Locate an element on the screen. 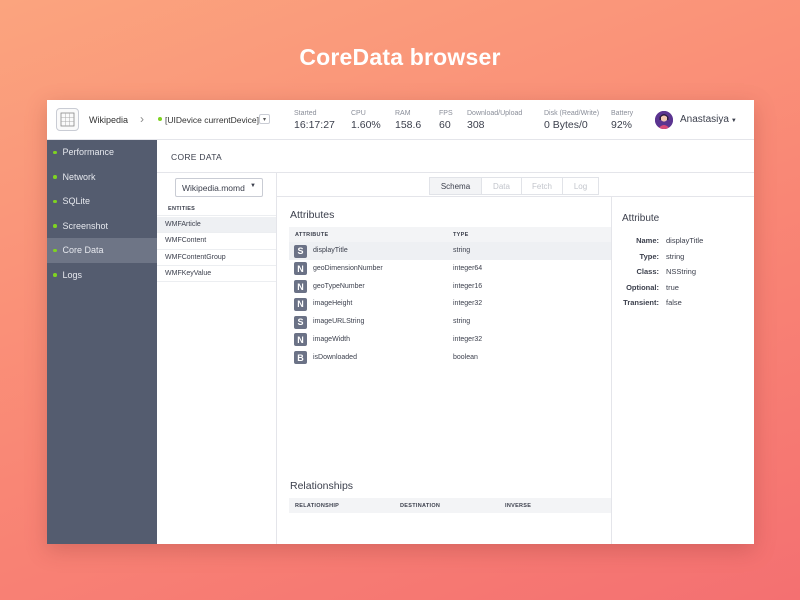  attribute-type: string is located at coordinates (462, 322).